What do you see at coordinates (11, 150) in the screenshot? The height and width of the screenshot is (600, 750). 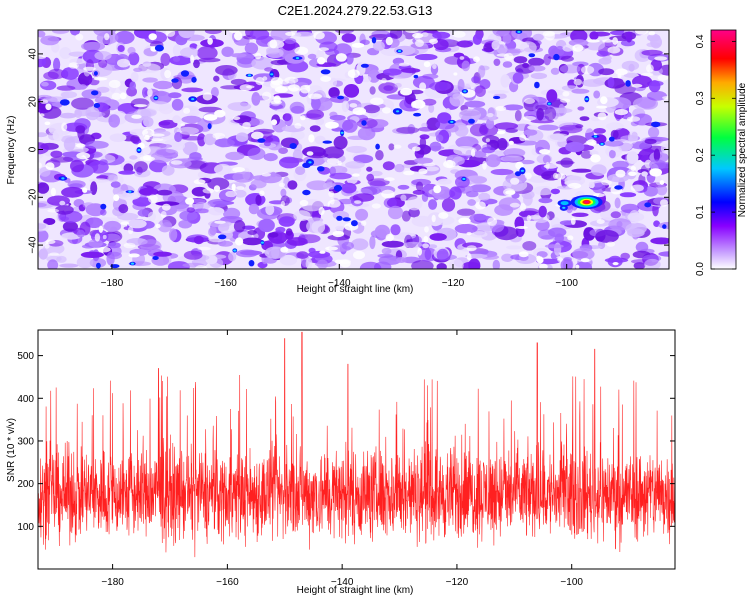 I see `heatmap-ylabel: Frequency (Hz)` at bounding box center [11, 150].